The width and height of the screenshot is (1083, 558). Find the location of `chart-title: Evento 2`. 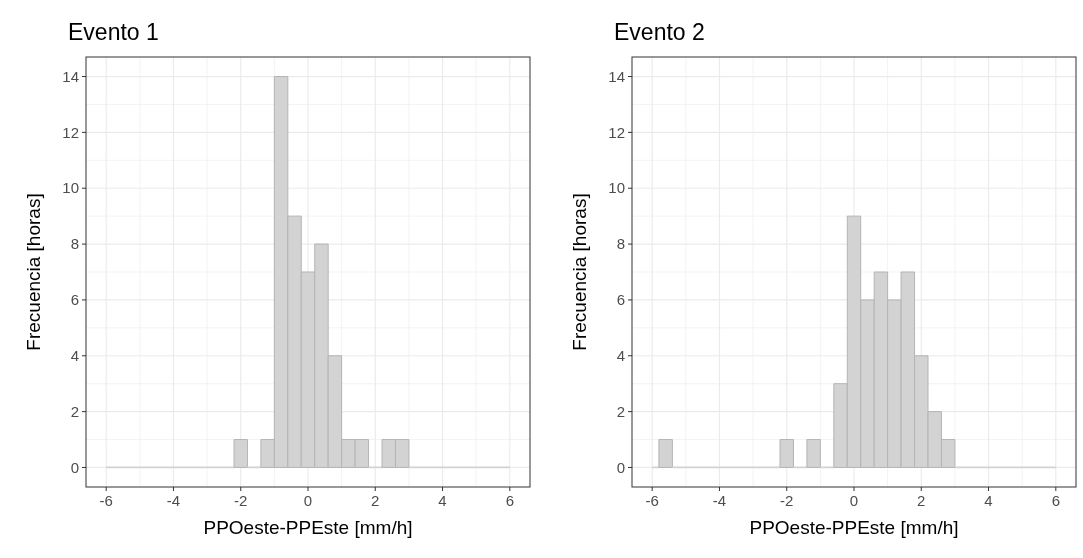

chart-title: Evento 2 is located at coordinates (659, 32).